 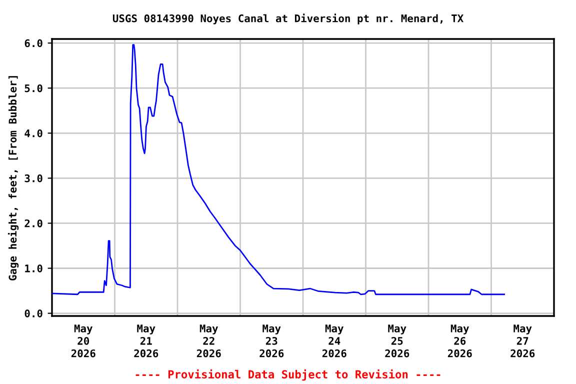 What do you see at coordinates (83, 341) in the screenshot?
I see `x-tick-label: May 20 2026` at bounding box center [83, 341].